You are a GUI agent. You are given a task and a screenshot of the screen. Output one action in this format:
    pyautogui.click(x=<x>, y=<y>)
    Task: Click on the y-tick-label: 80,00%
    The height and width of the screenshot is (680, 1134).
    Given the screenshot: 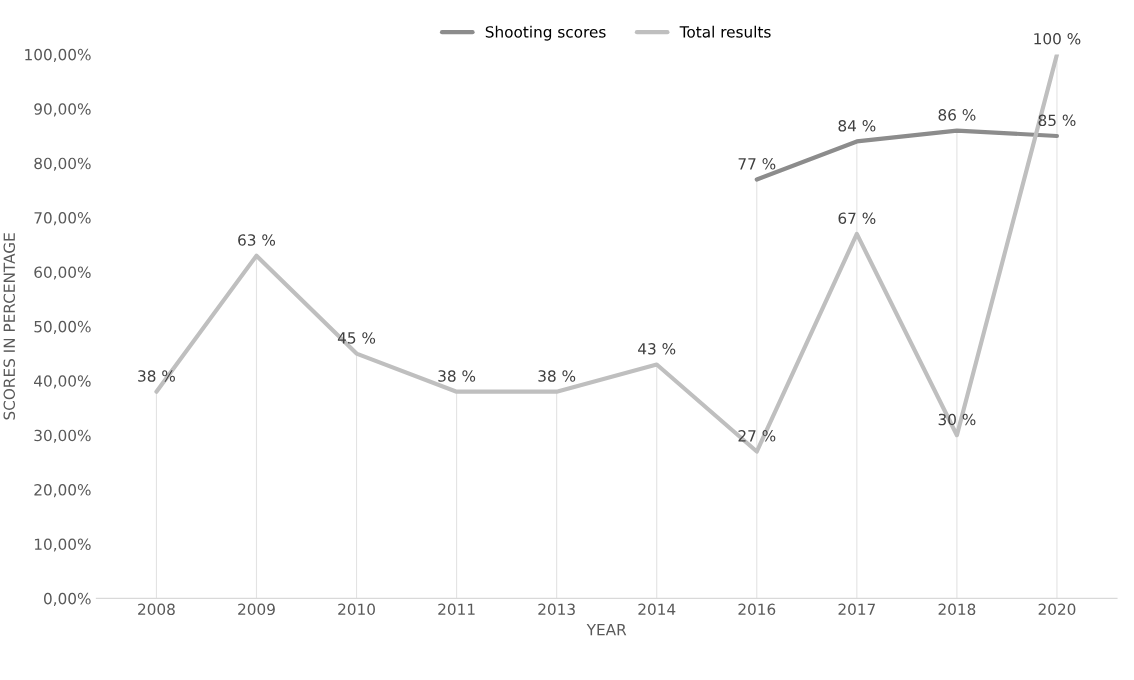 What is the action you would take?
    pyautogui.click(x=62, y=164)
    